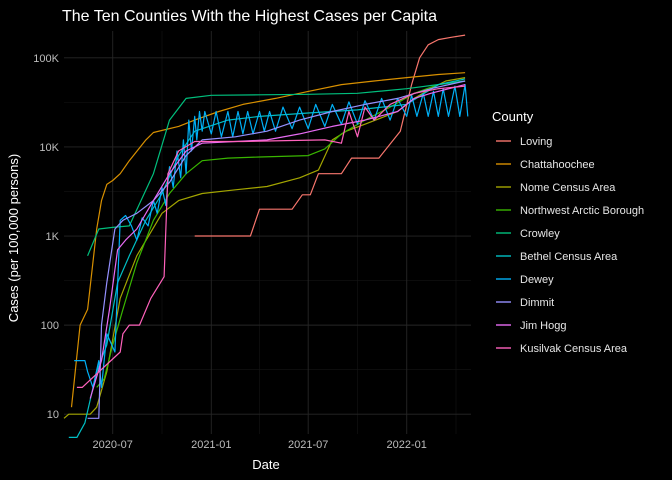 The width and height of the screenshot is (672, 480). Describe the element at coordinates (568, 188) in the screenshot. I see `legend-label: Nome Census Area` at that location.